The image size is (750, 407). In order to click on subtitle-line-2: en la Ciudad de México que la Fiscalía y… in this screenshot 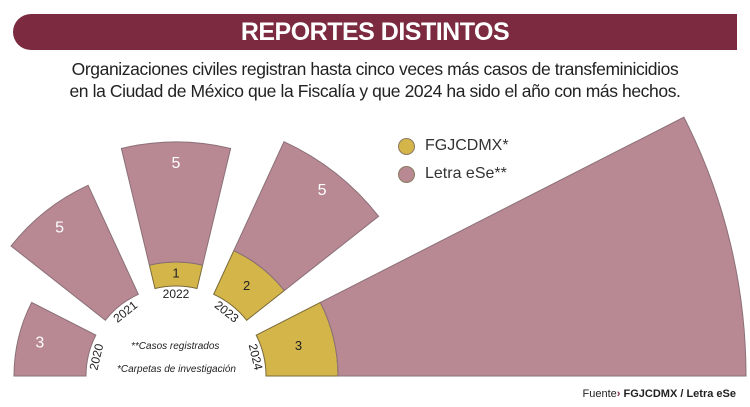, I will do `click(375, 91)`.